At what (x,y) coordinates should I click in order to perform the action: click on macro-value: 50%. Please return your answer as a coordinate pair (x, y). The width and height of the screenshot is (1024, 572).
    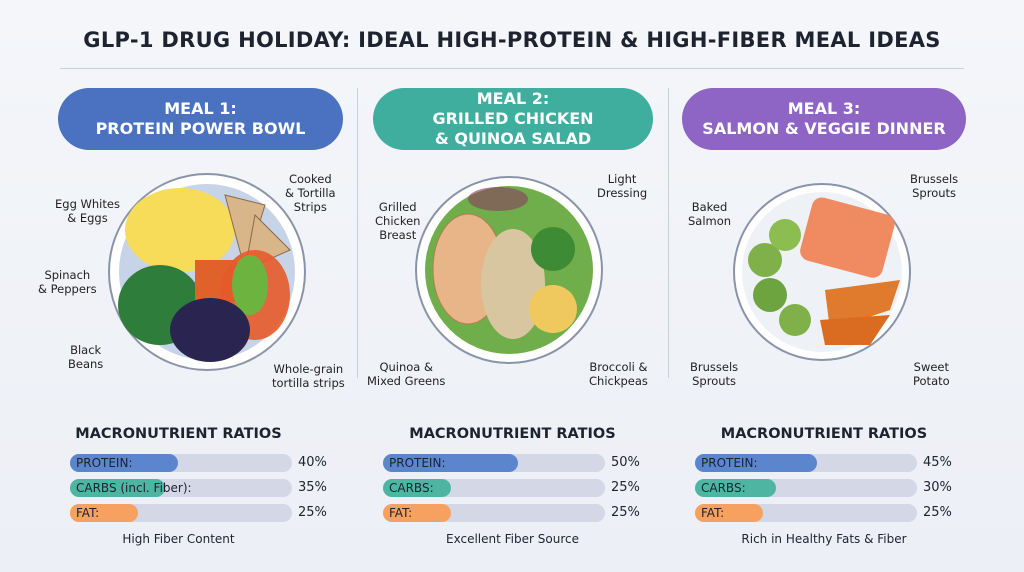
    Looking at the image, I should click on (625, 462).